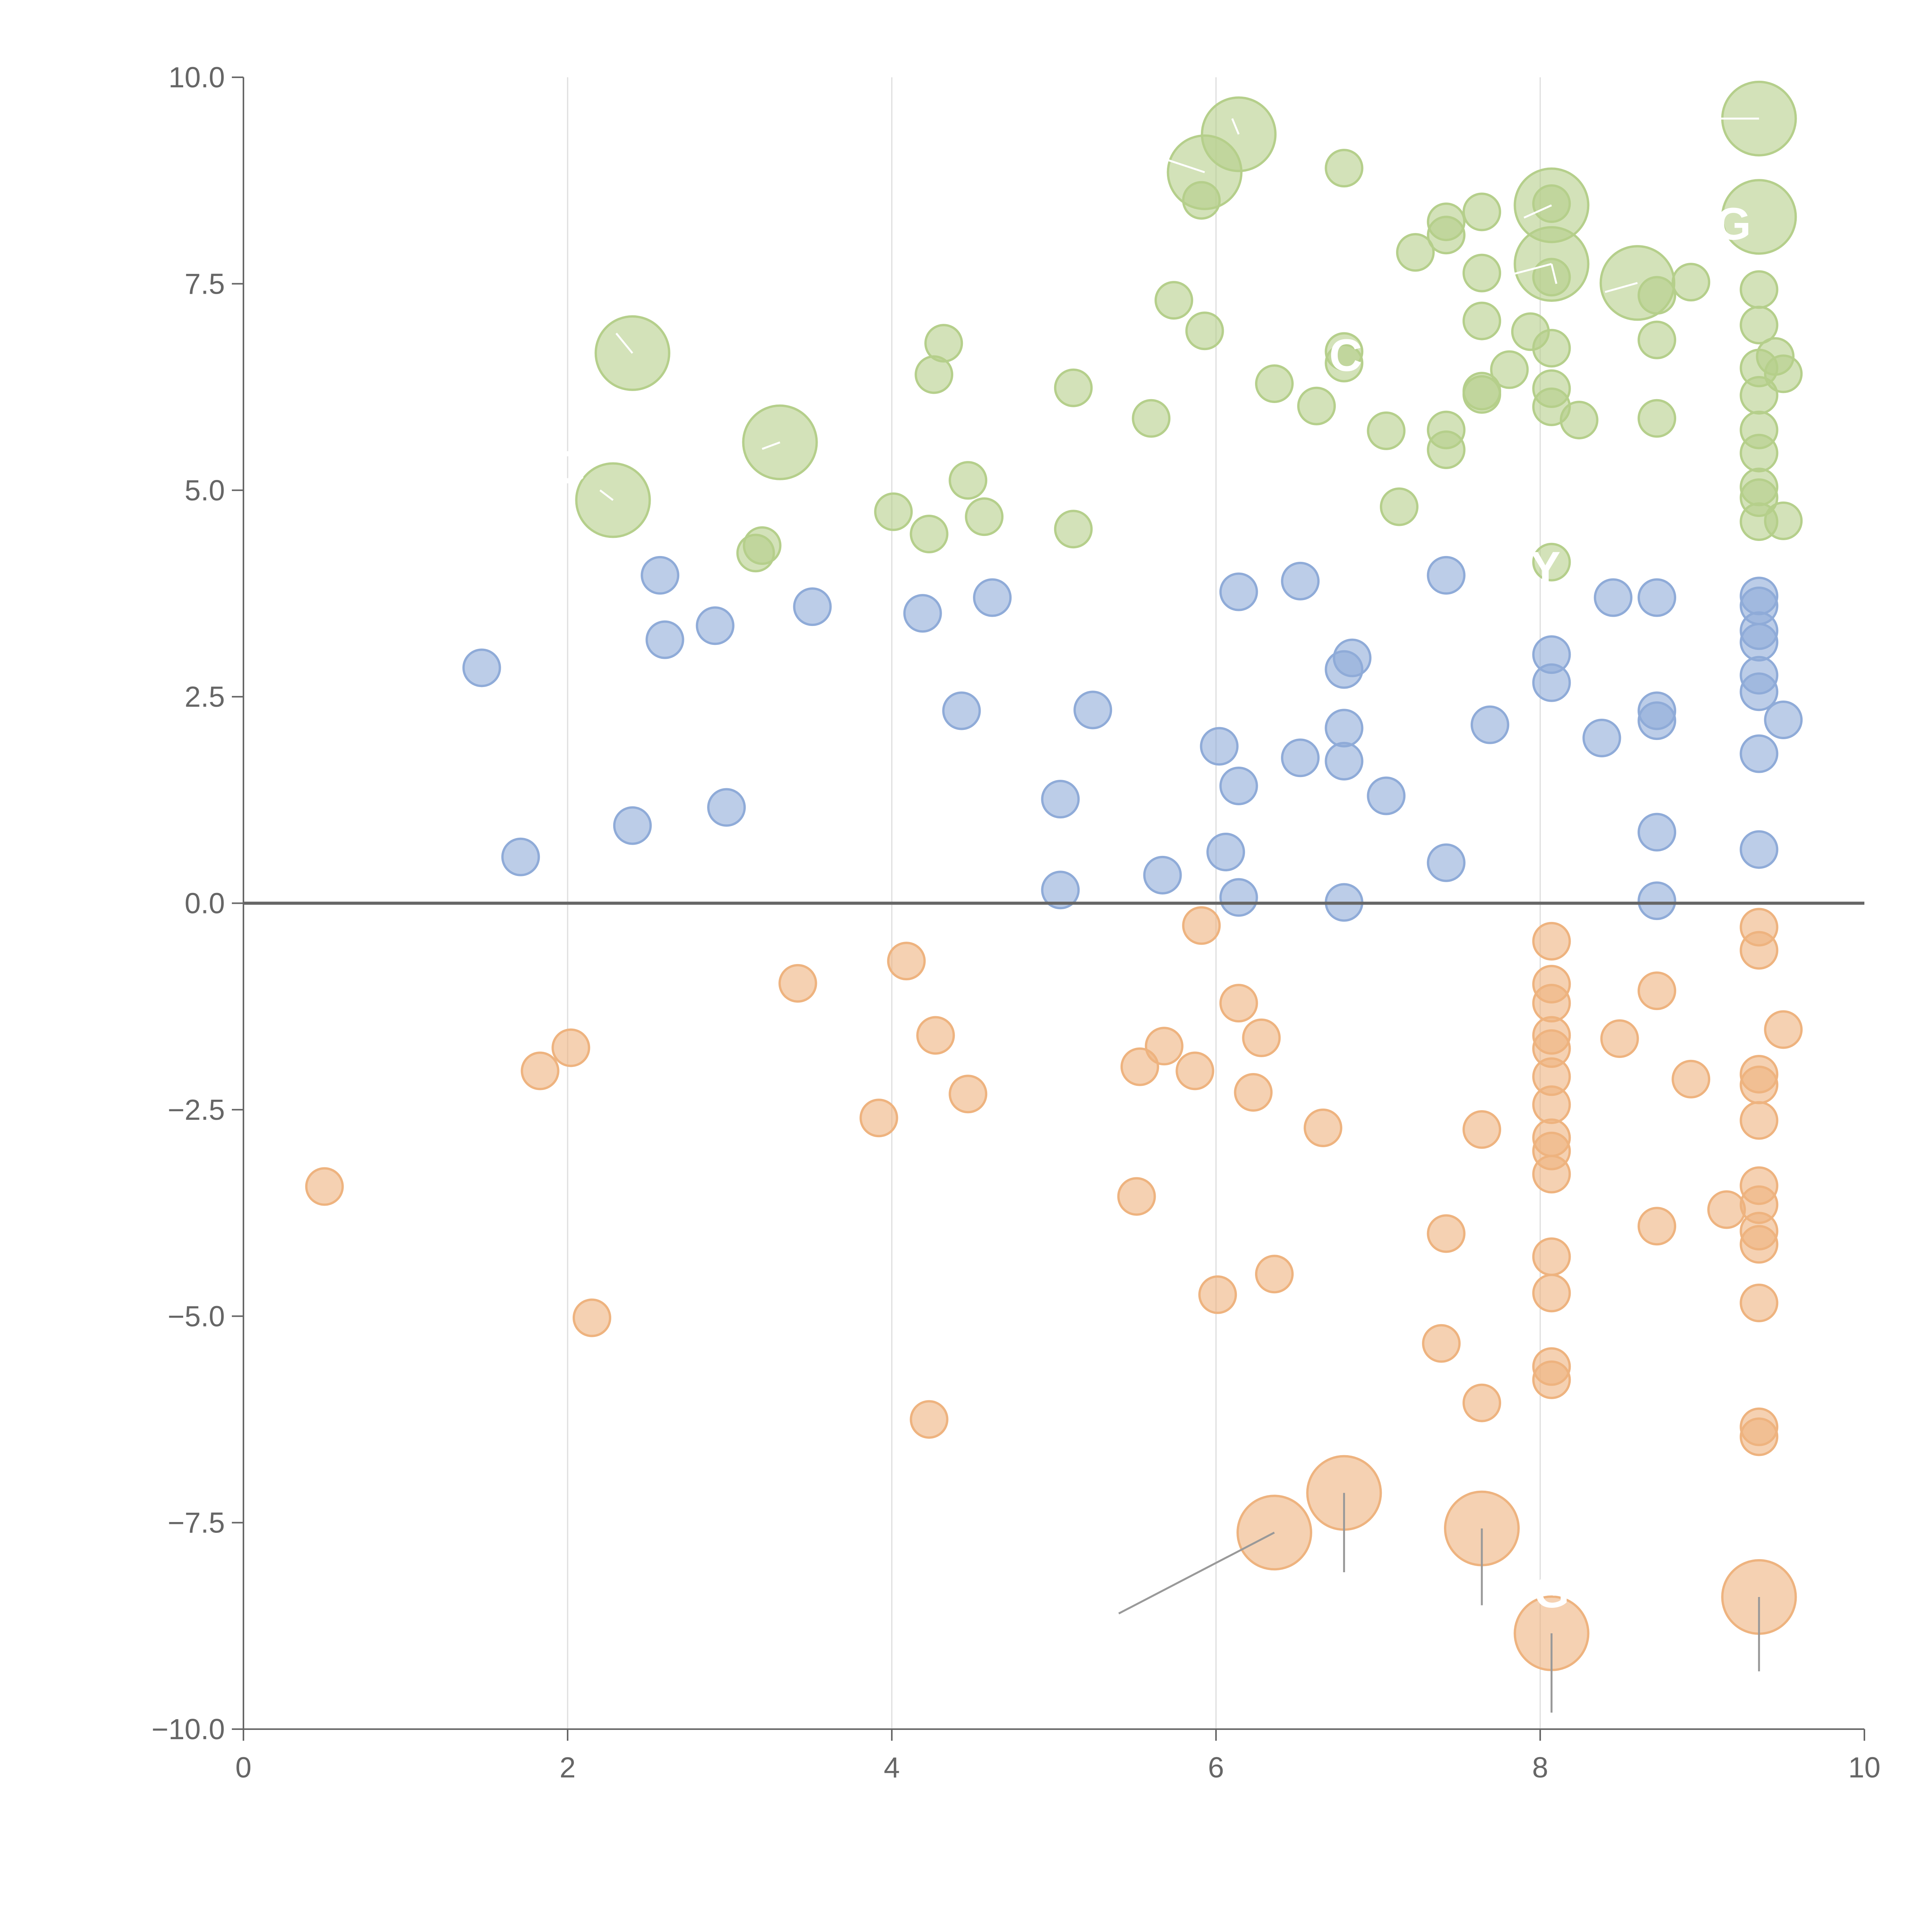  I want to click on y-tick-label: 5.0, so click(205, 491).